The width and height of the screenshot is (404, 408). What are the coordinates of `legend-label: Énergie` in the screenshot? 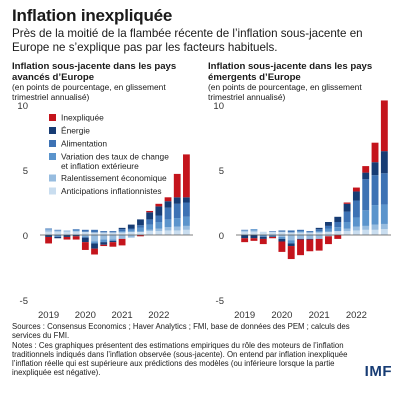 It's located at (75, 131).